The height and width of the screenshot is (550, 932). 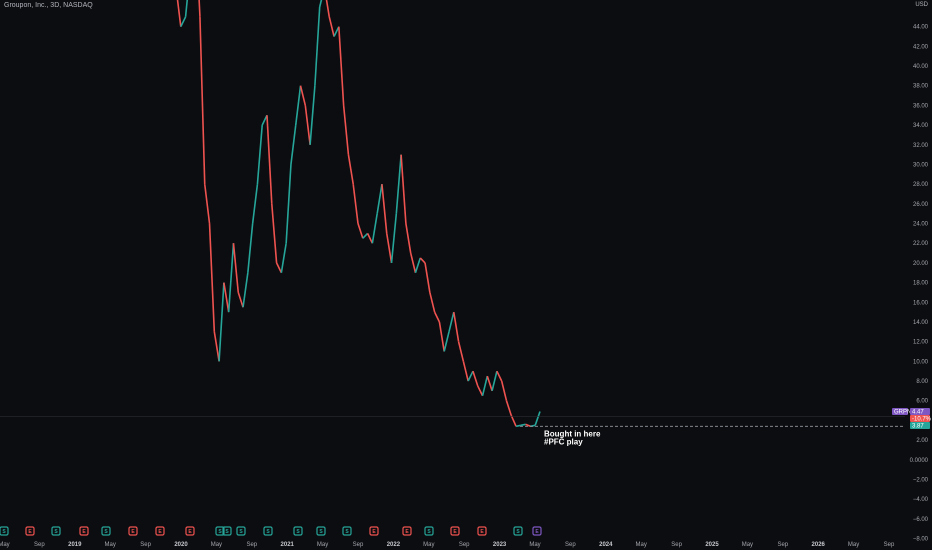 I want to click on y-tick-label: 28.00, so click(x=921, y=185).